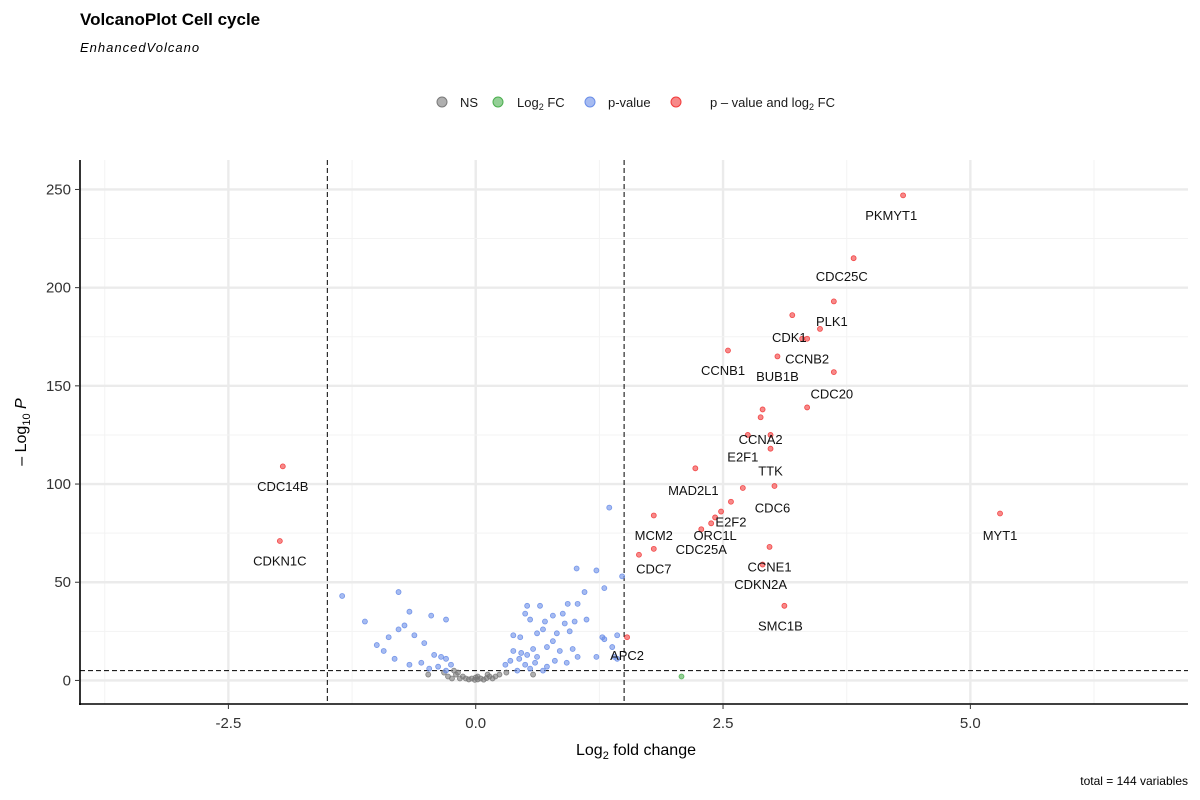 This screenshot has height=800, width=1200. I want to click on gene-label: ORC1L, so click(714, 535).